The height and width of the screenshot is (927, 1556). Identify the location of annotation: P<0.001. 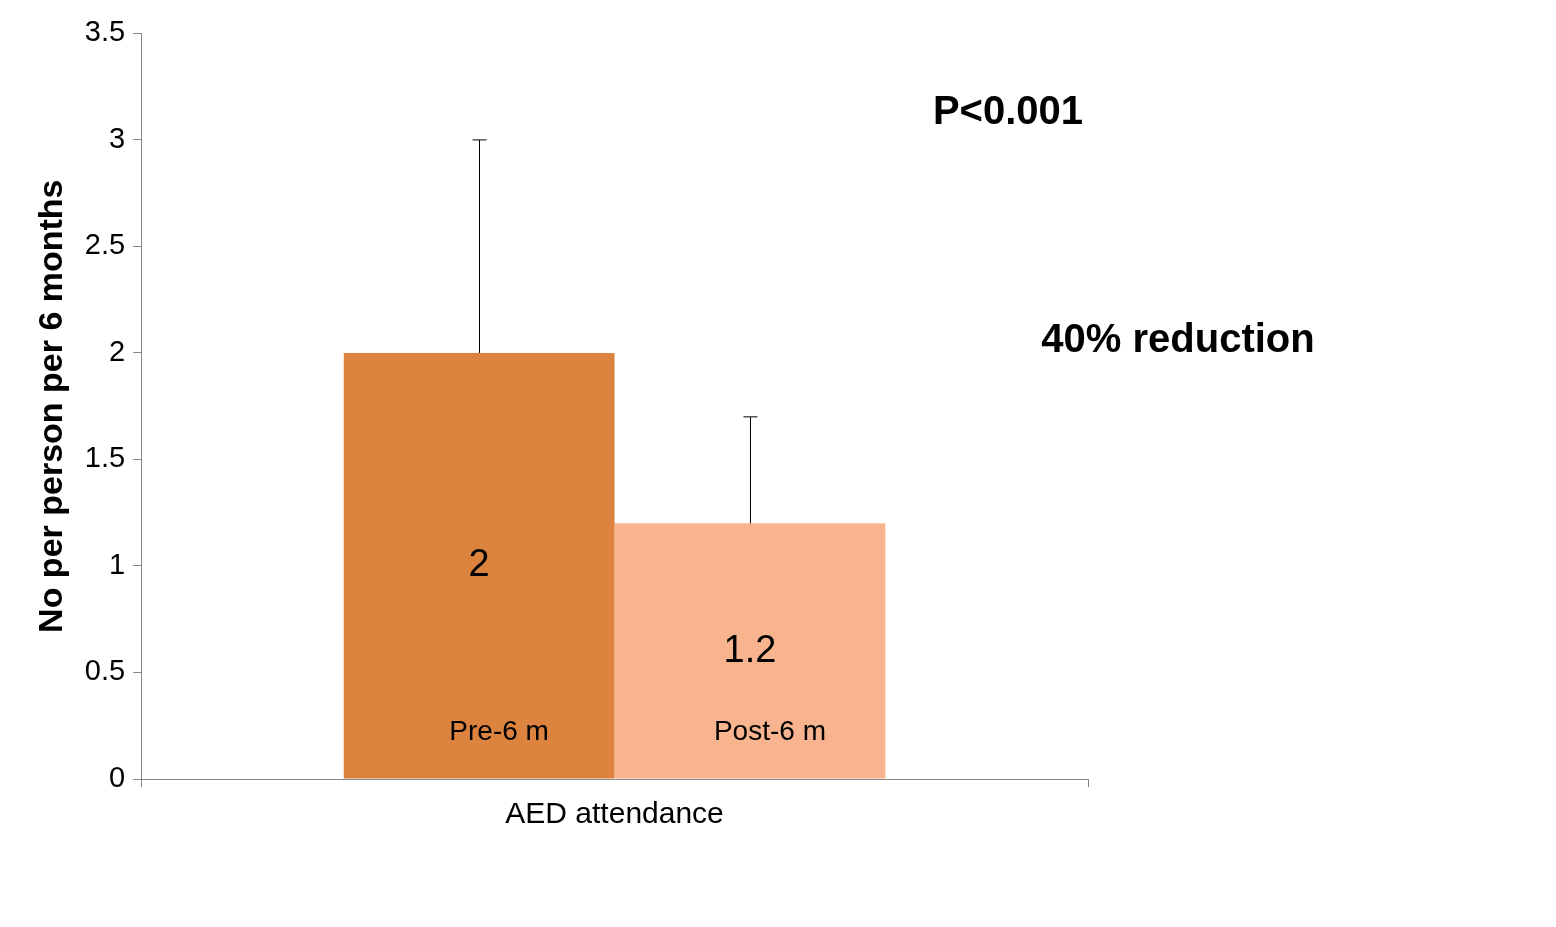
(1008, 110).